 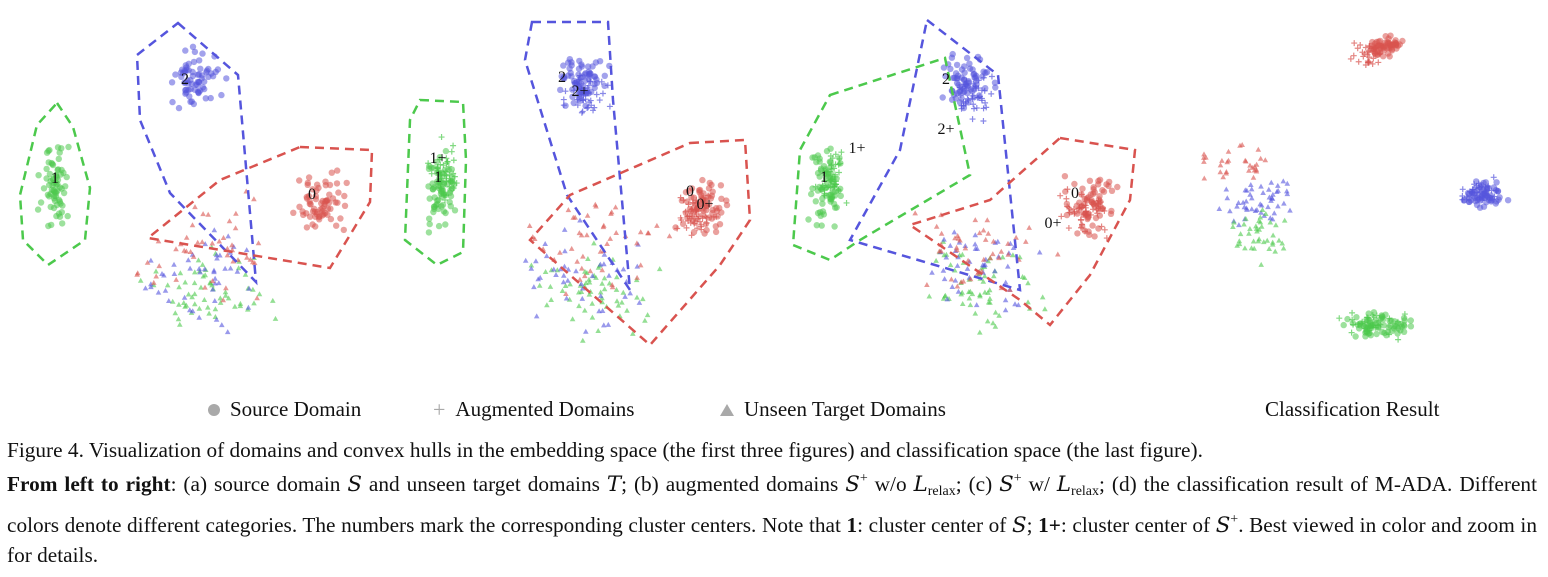 What do you see at coordinates (1352, 409) in the screenshot?
I see `legend-classification: Classification Result` at bounding box center [1352, 409].